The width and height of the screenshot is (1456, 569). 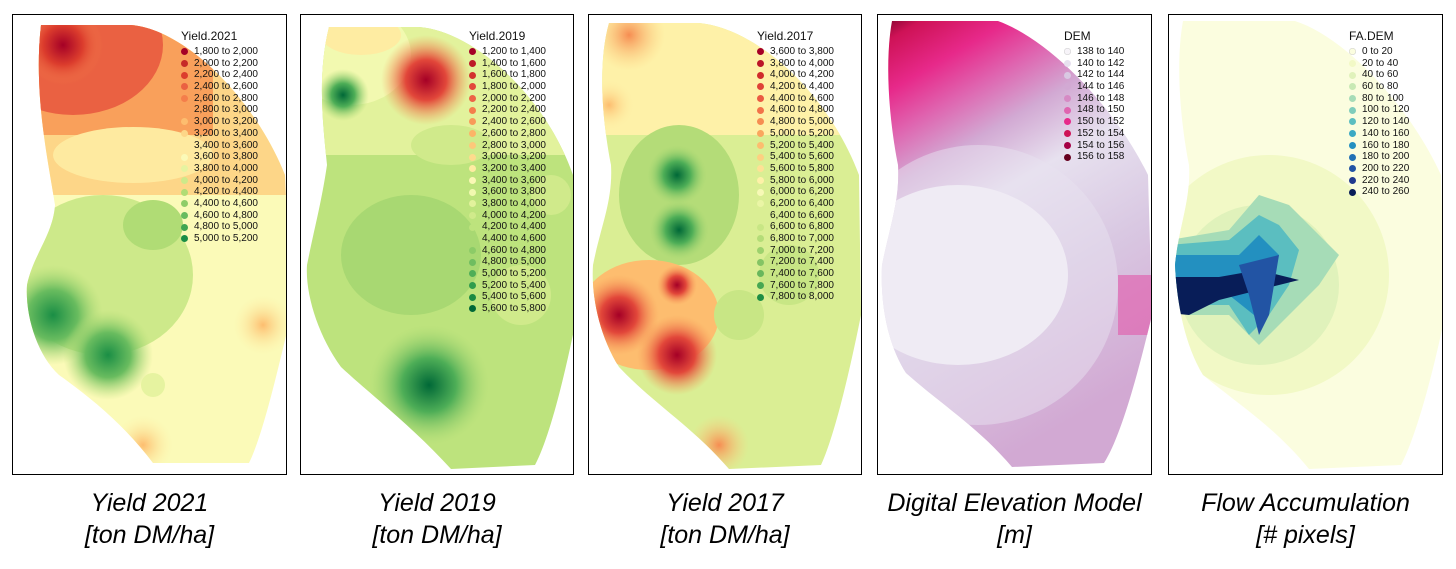 I want to click on legend-item-label: 148 to 150, so click(x=1101, y=110).